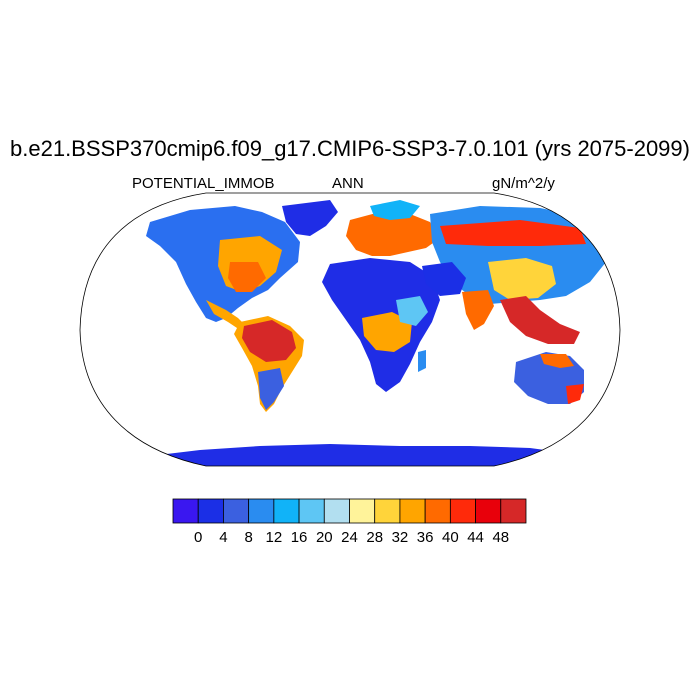 The width and height of the screenshot is (700, 700). Describe the element at coordinates (557, 361) in the screenshot. I see `land-australia-north` at that location.